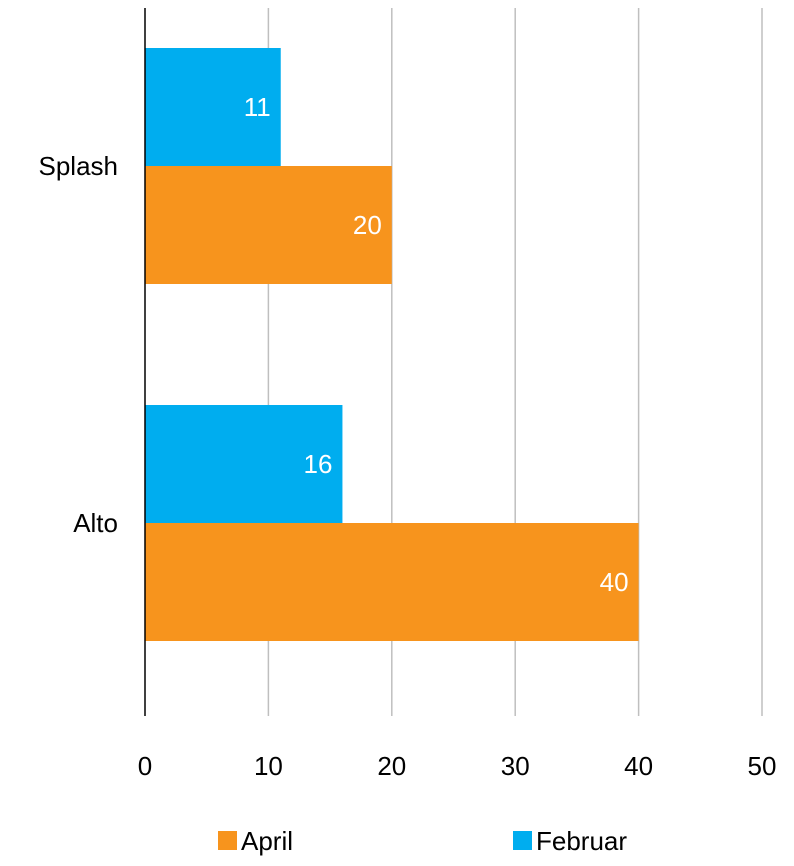 This screenshot has width=794, height=866. What do you see at coordinates (392, 582) in the screenshot?
I see `bar-alto-april` at bounding box center [392, 582].